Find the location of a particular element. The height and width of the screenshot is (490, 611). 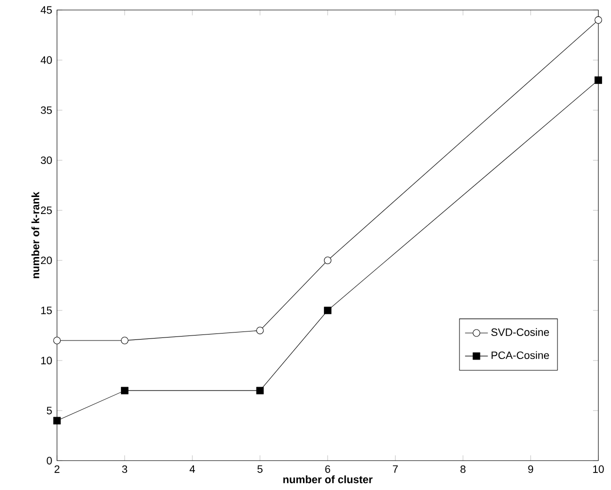

y-tick-label: 10 is located at coordinates (46, 360).